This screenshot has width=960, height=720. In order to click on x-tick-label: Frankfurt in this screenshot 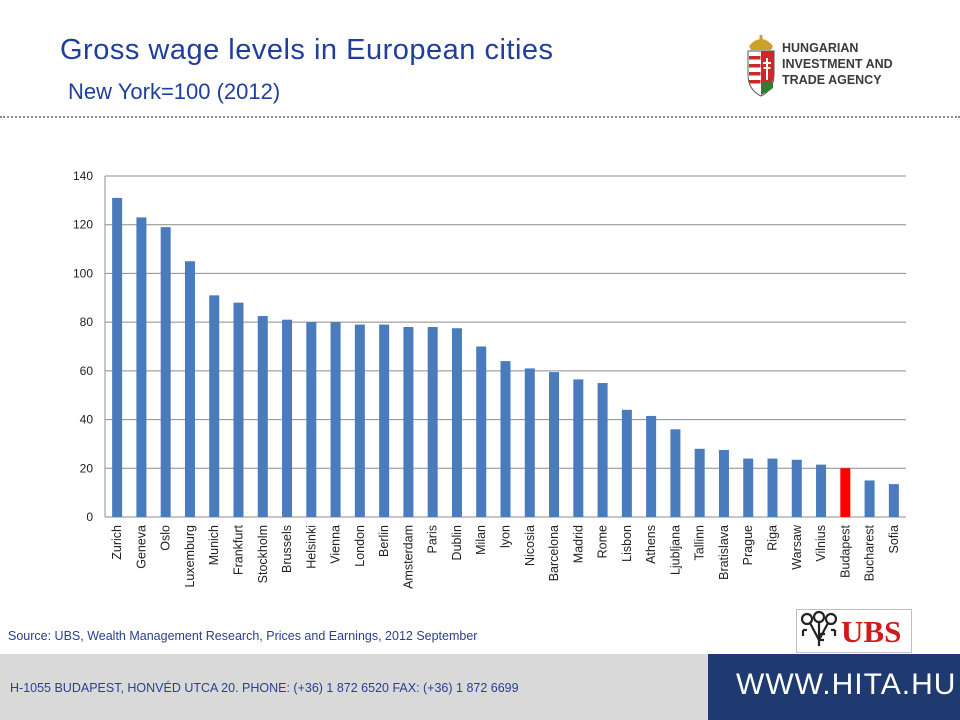, I will do `click(239, 549)`.